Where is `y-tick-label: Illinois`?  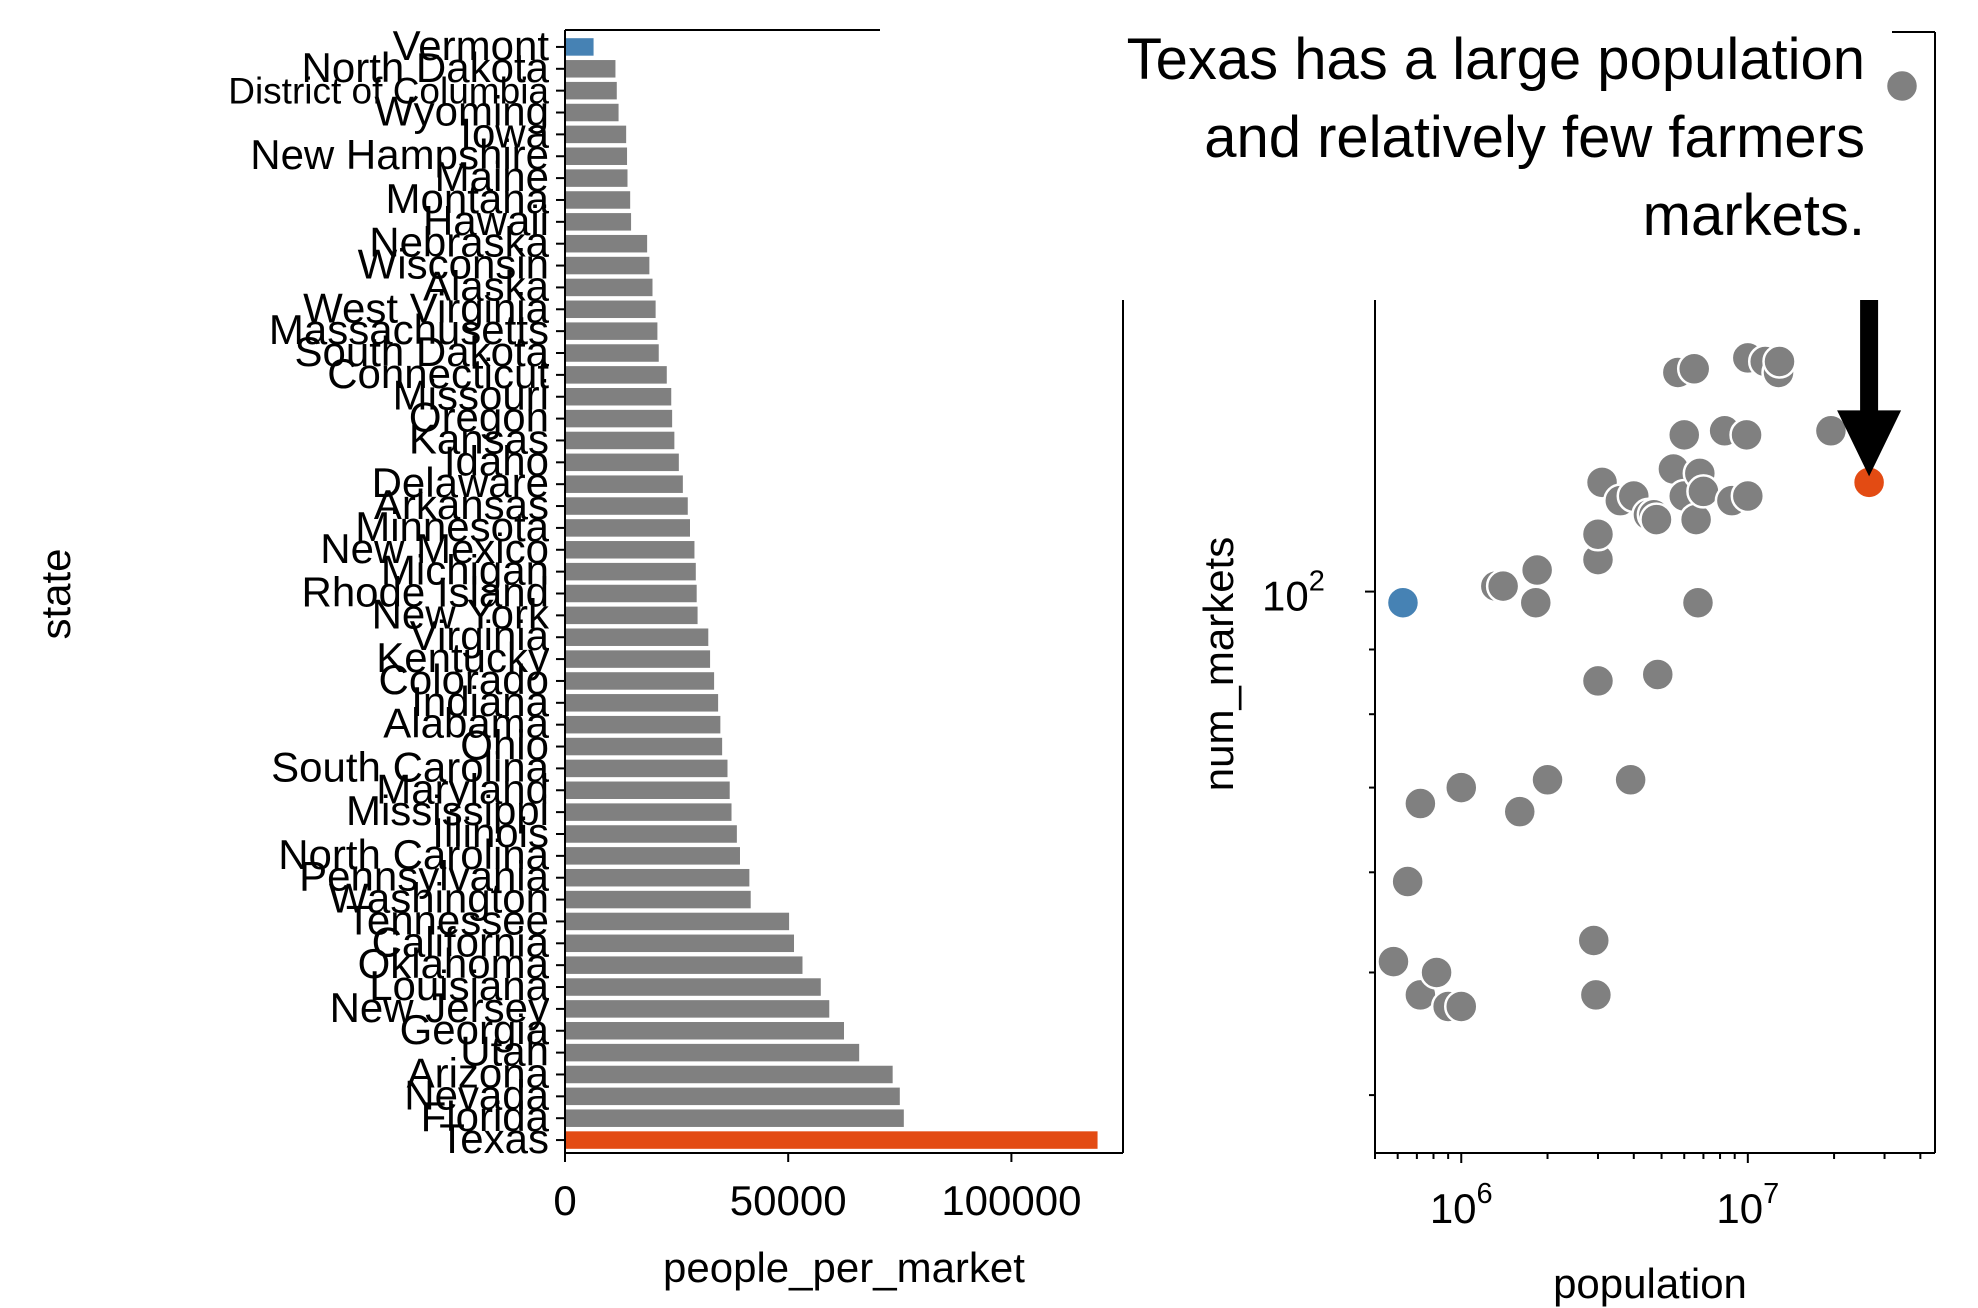
y-tick-label: Illinois is located at coordinates (490, 832).